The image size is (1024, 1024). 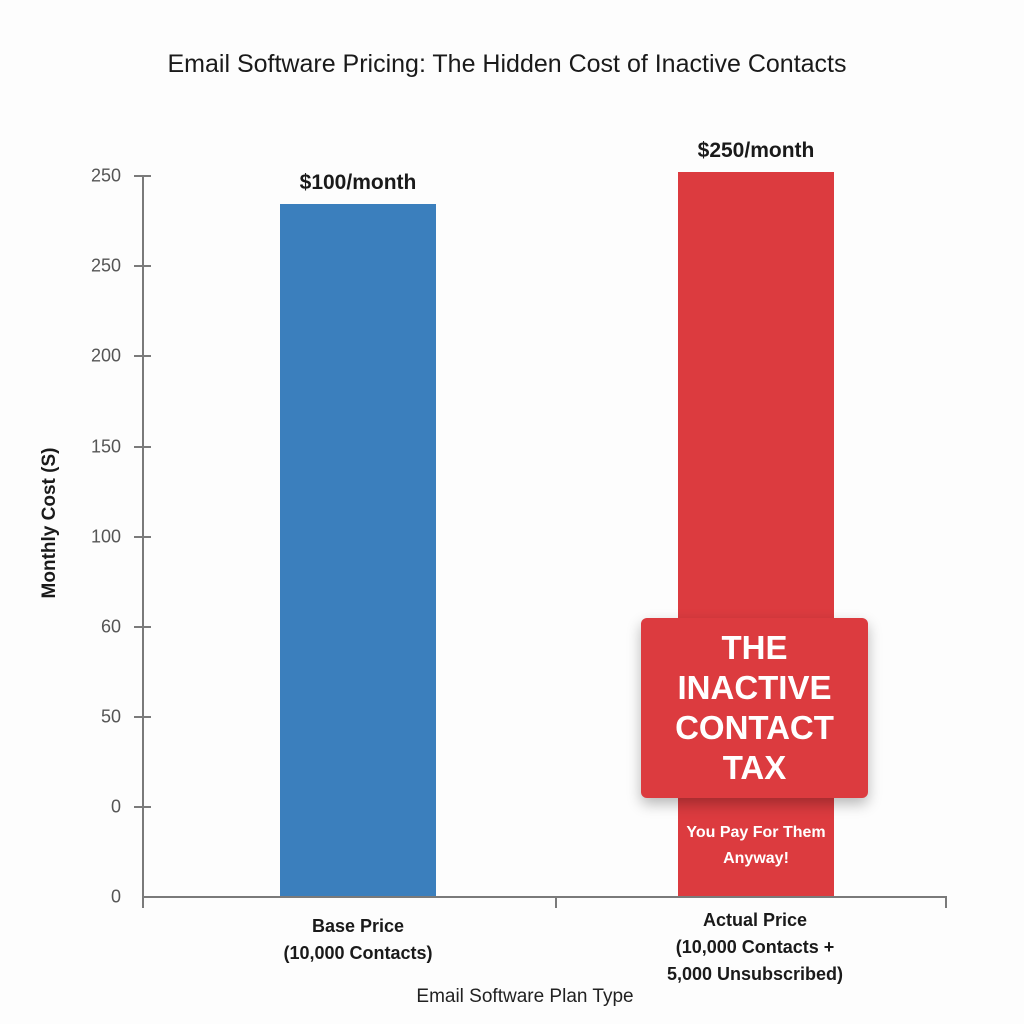 I want to click on bar-base-price, so click(x=358, y=550).